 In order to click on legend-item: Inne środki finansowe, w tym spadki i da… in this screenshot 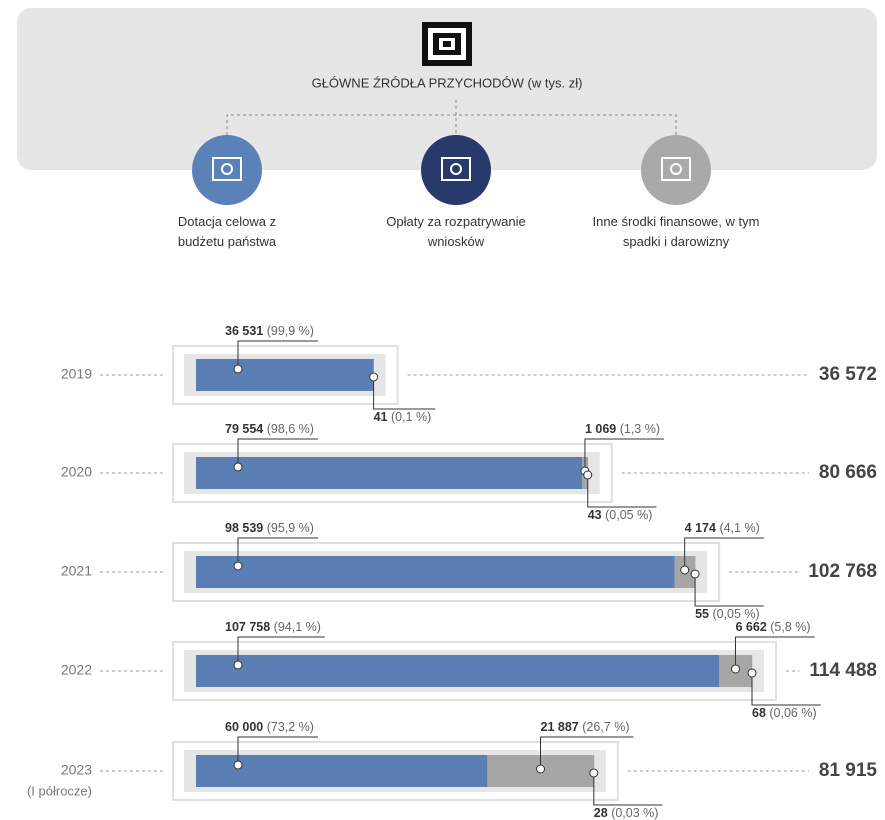, I will do `click(676, 192)`.